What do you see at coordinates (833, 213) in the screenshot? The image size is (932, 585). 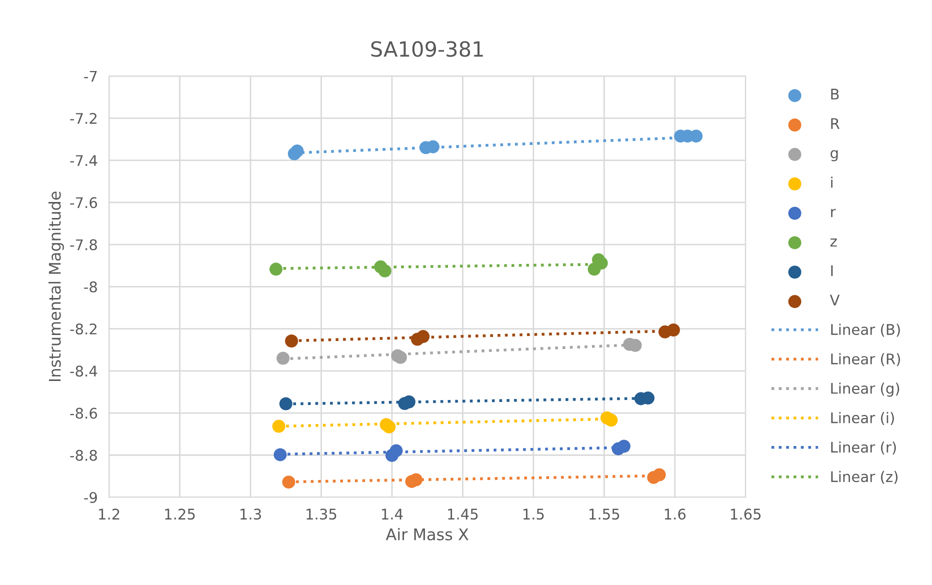 I see `legend-label: r` at bounding box center [833, 213].